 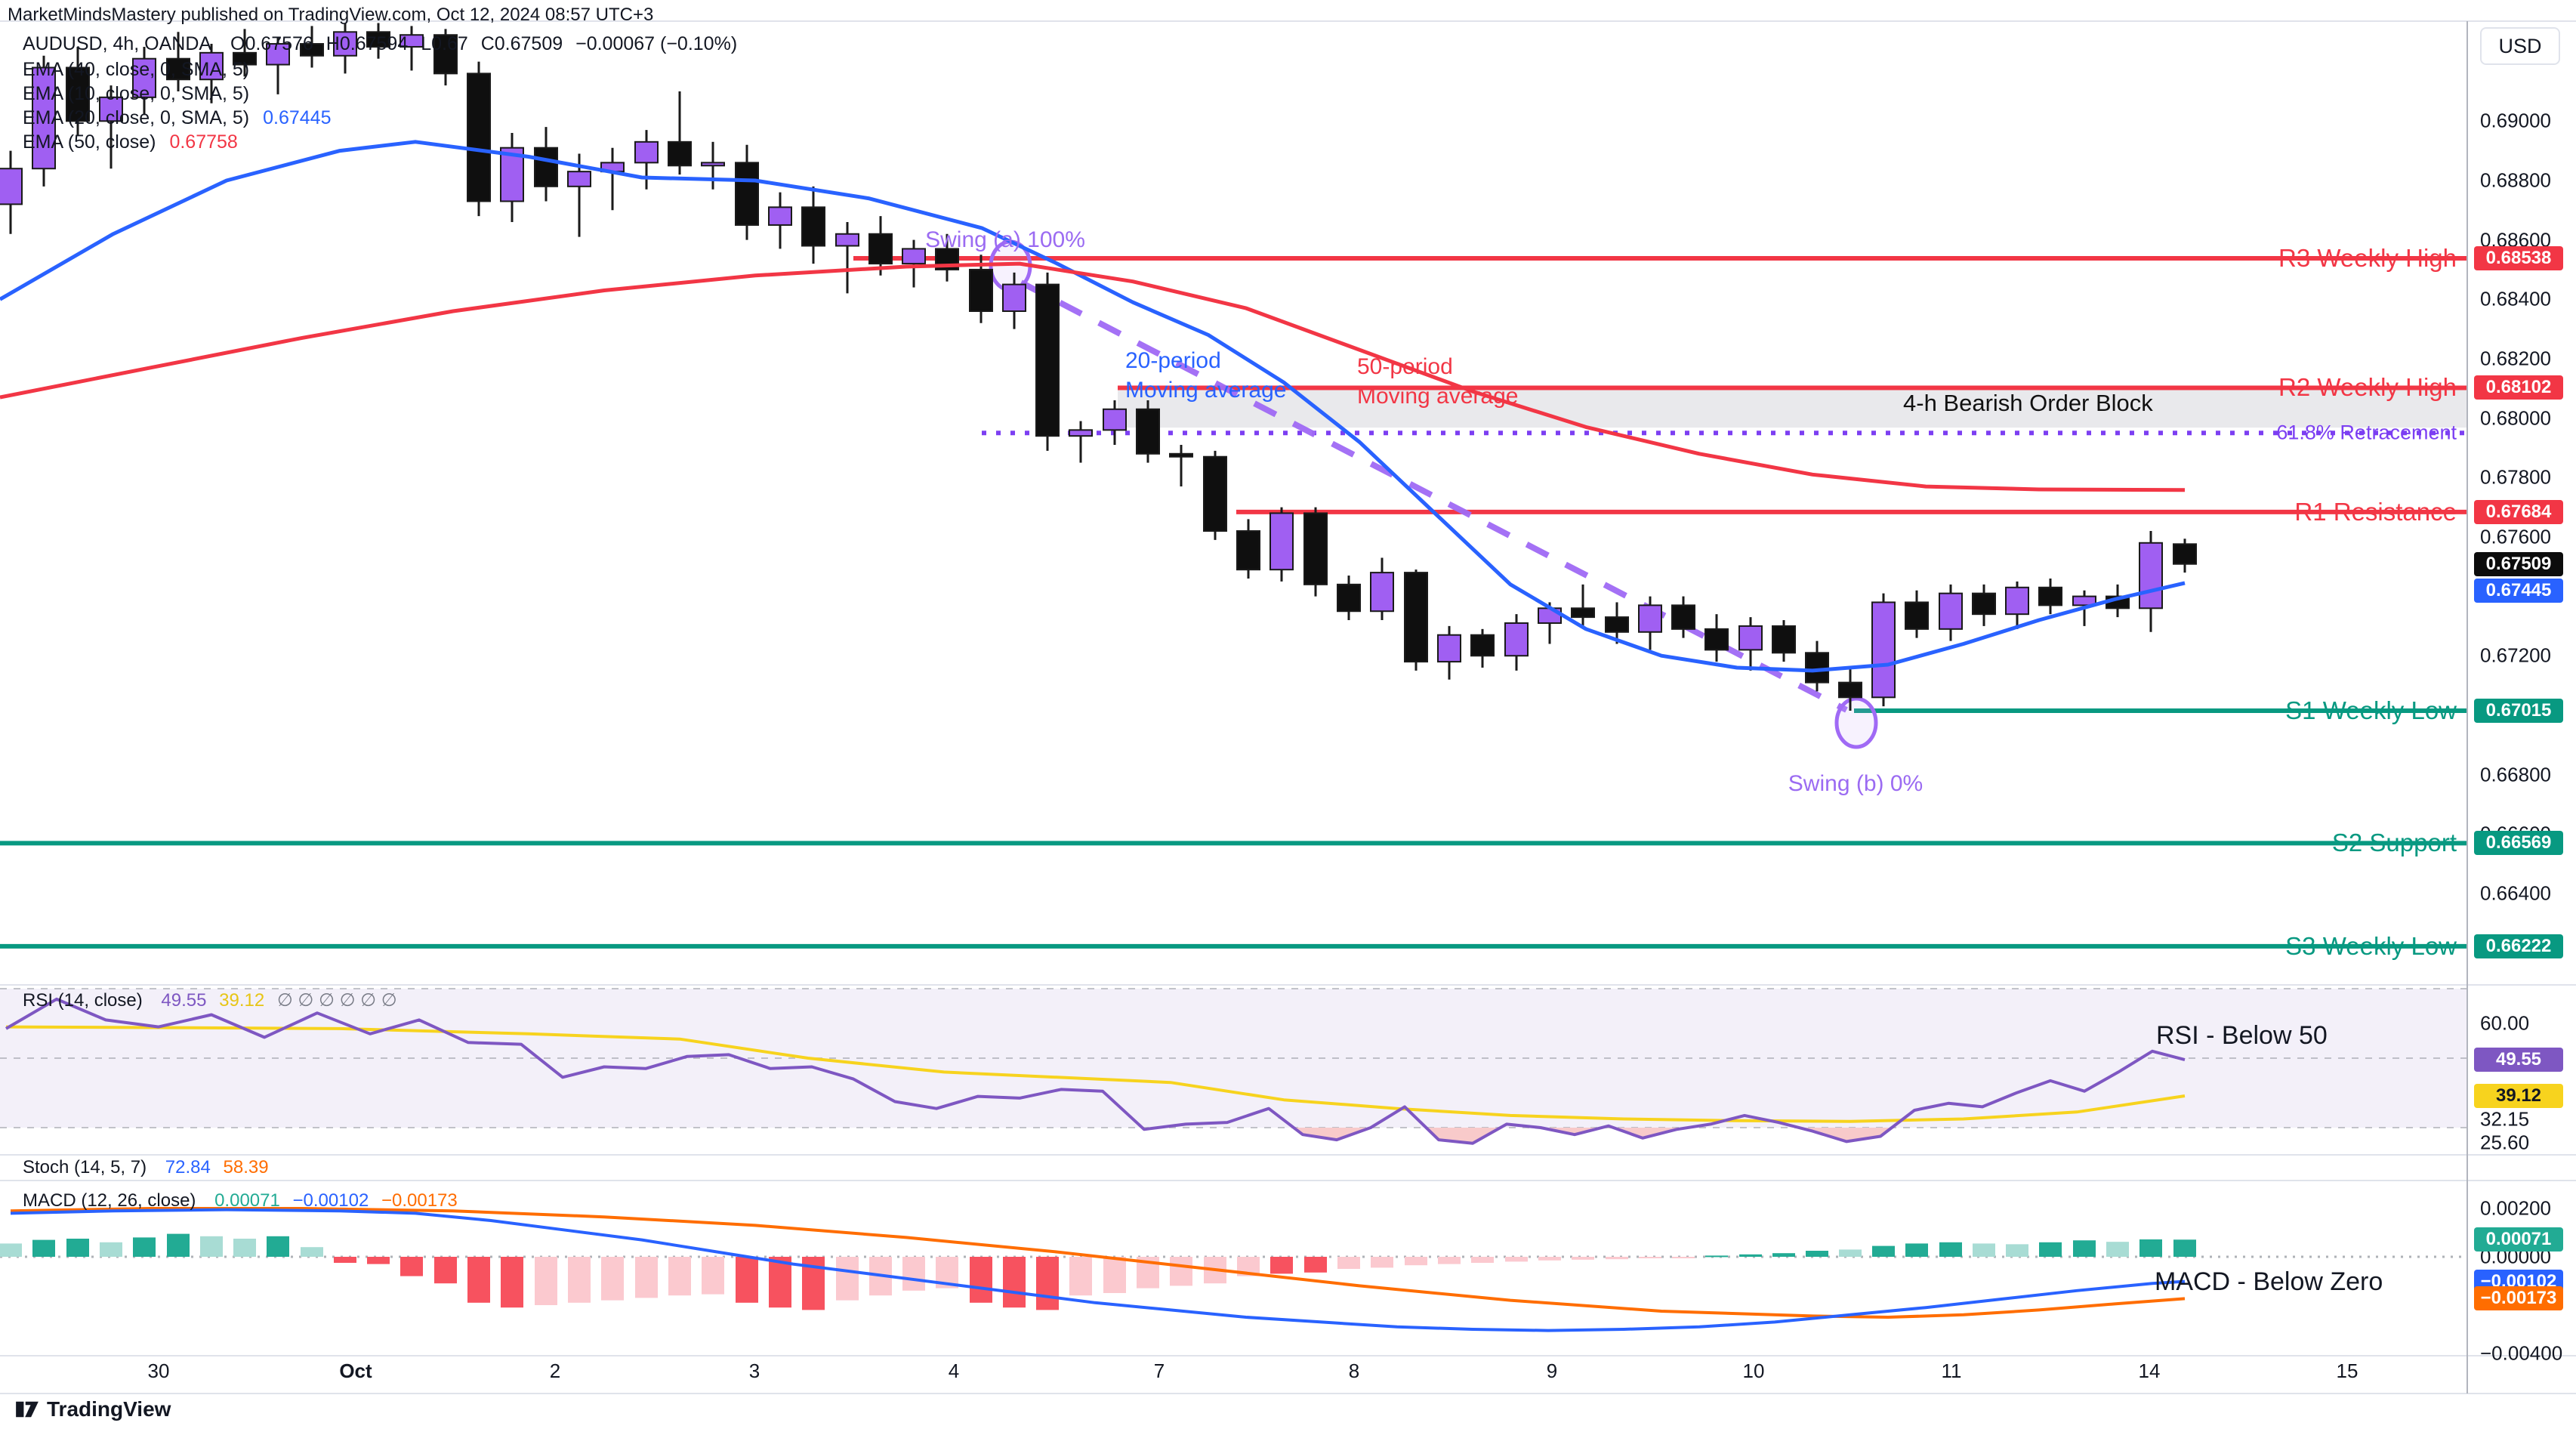 I want to click on price-tick-0.68400: 0.68400, so click(x=2515, y=298).